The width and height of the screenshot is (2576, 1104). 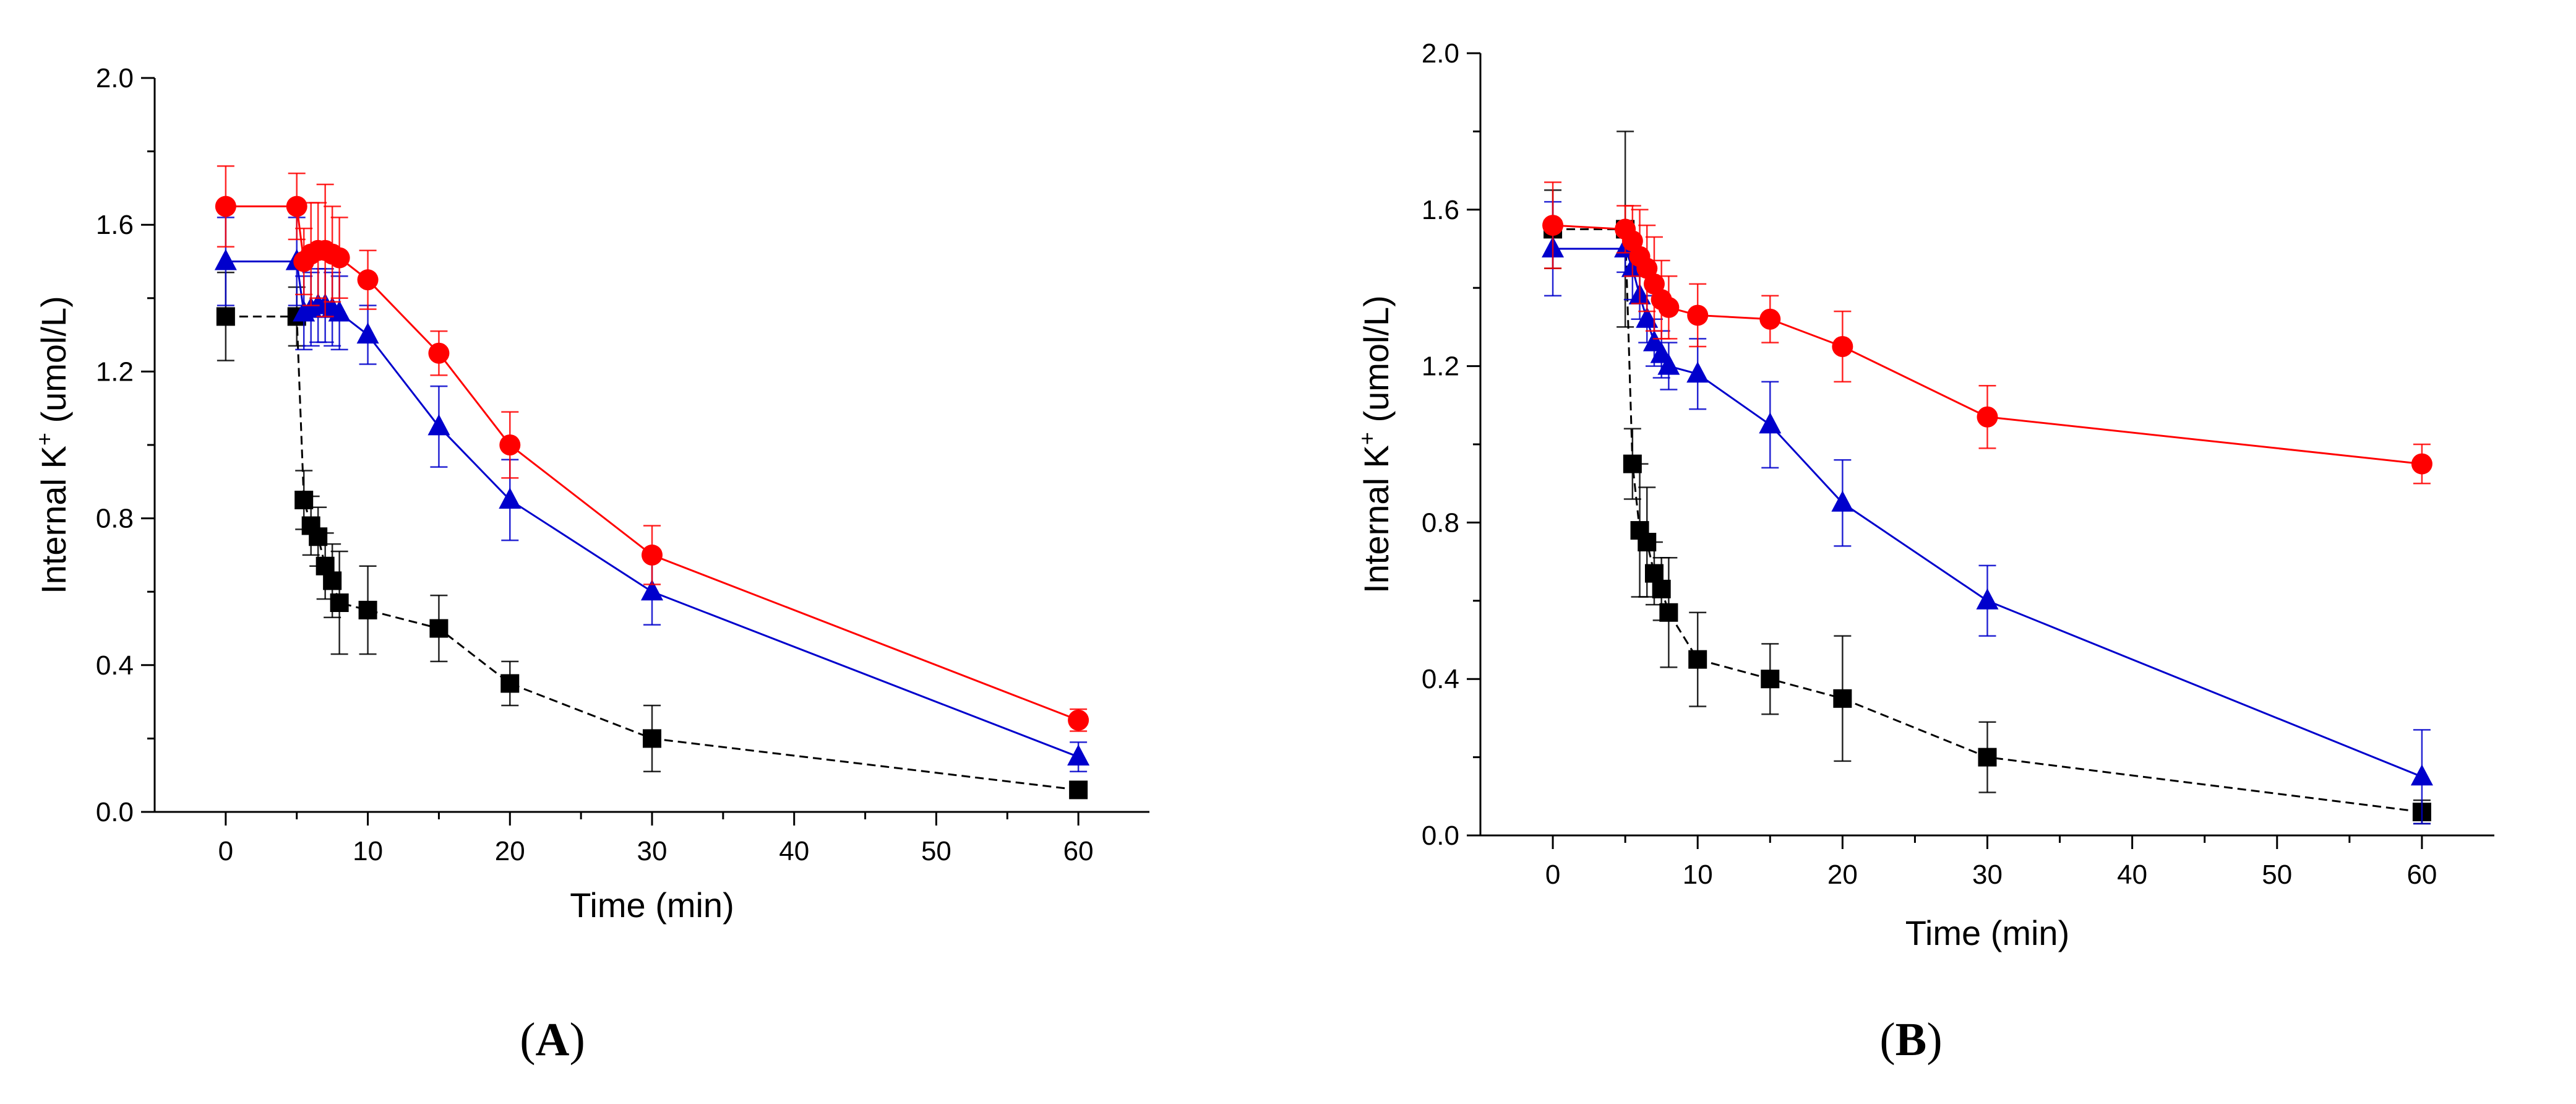 What do you see at coordinates (1987, 333) in the screenshot?
I see `series-circle` at bounding box center [1987, 333].